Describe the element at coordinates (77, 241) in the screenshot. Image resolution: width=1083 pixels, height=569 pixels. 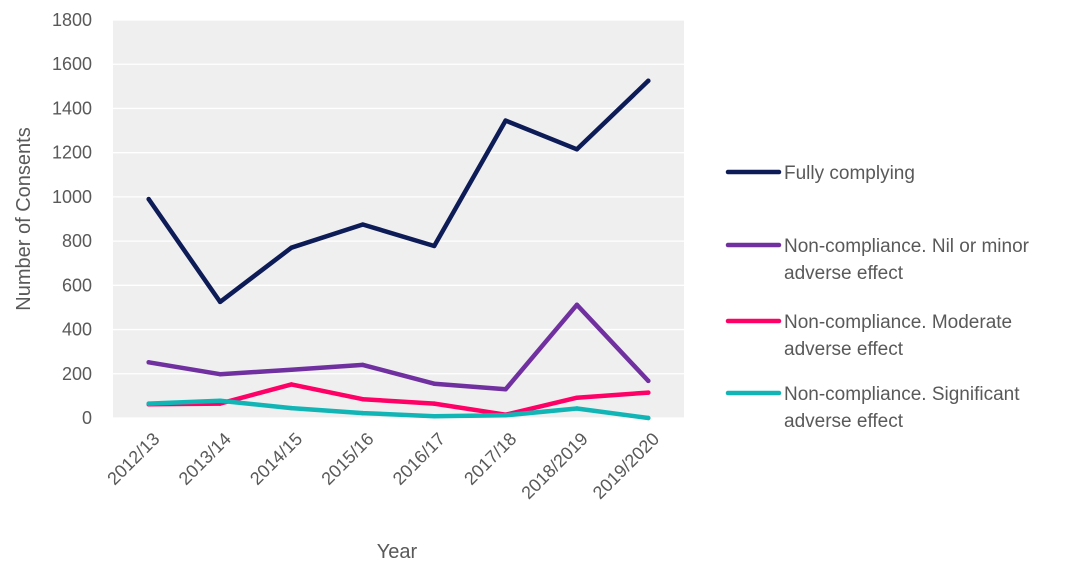
I see `y-tick-label: 800` at that location.